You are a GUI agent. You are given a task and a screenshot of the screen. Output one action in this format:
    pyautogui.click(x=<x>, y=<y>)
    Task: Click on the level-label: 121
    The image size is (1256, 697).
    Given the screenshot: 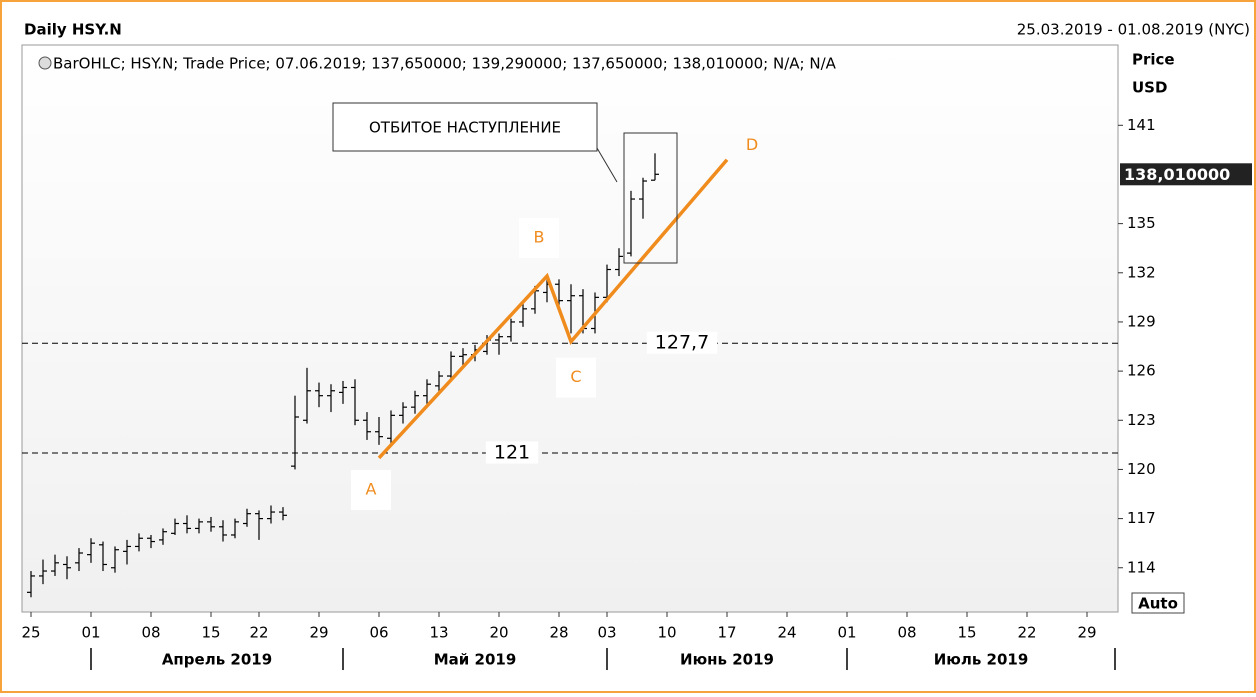 What is the action you would take?
    pyautogui.click(x=512, y=453)
    